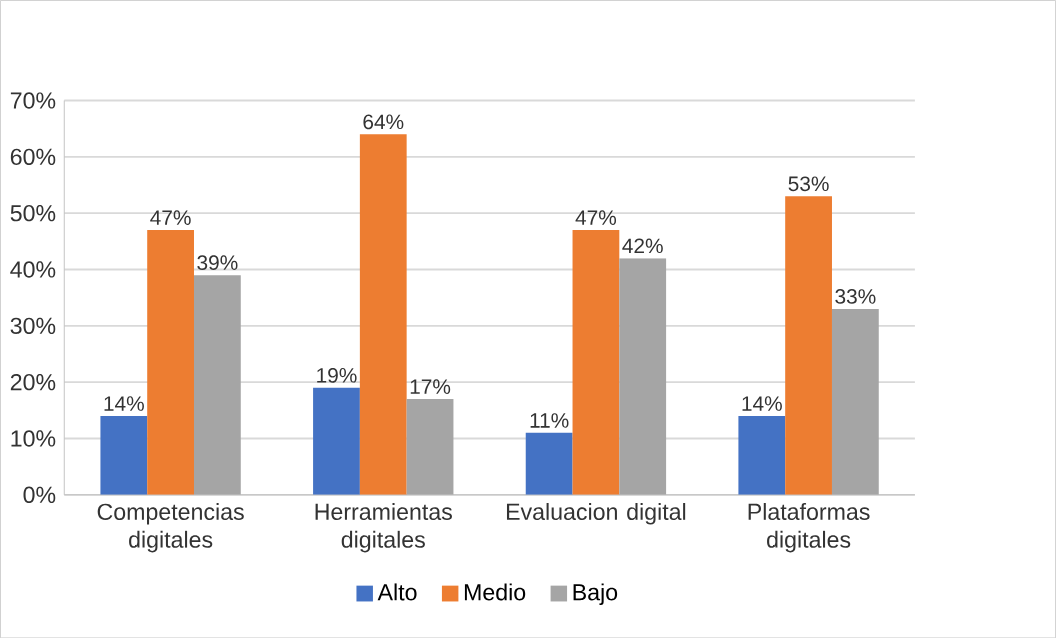 Image resolution: width=1056 pixels, height=638 pixels. I want to click on x-tick-label: Competencias digitales, so click(170, 527).